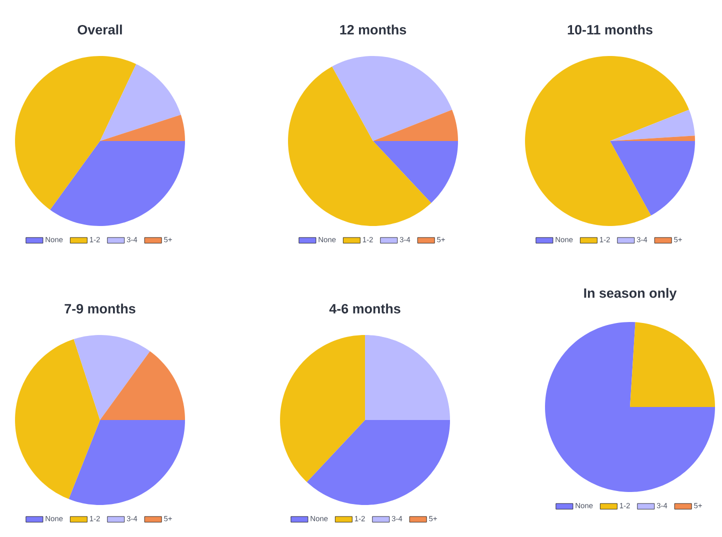 This screenshot has width=722, height=537. Describe the element at coordinates (100, 309) in the screenshot. I see `chart-title: 7-9 months` at that location.